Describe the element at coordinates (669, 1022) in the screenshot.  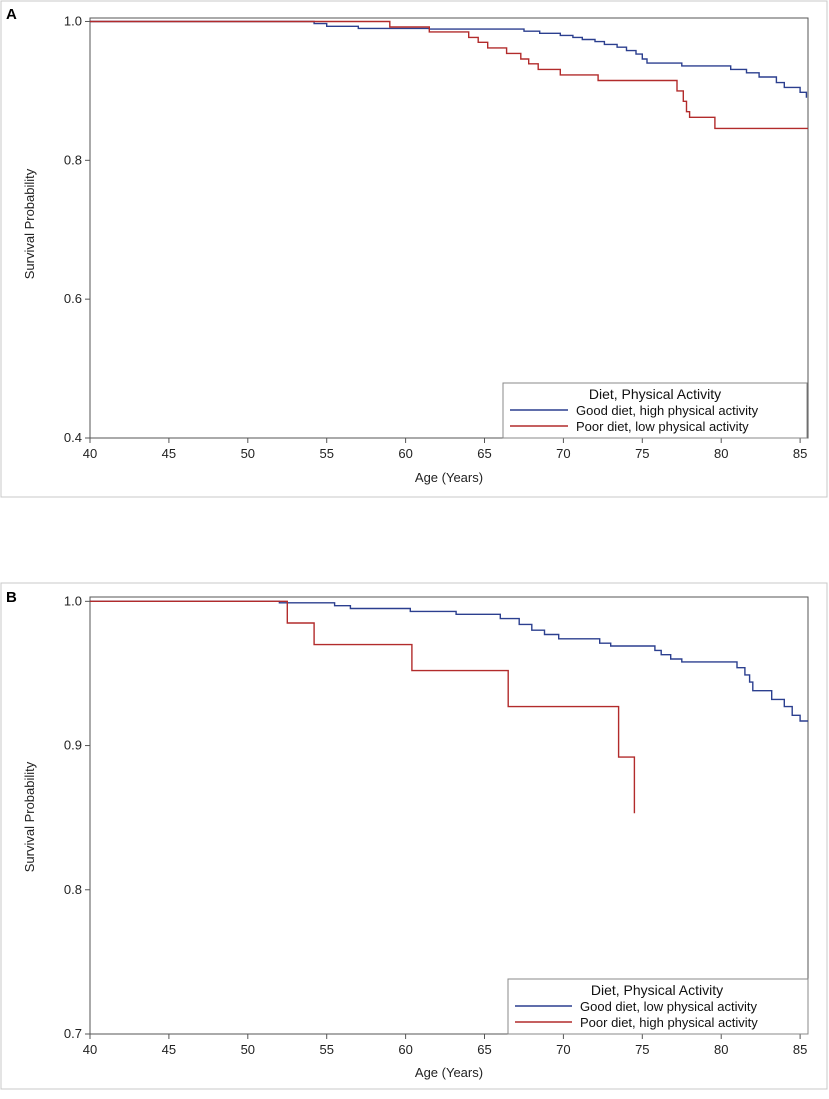
I see `legend-label-poor: Poor diet, high physical activity` at that location.